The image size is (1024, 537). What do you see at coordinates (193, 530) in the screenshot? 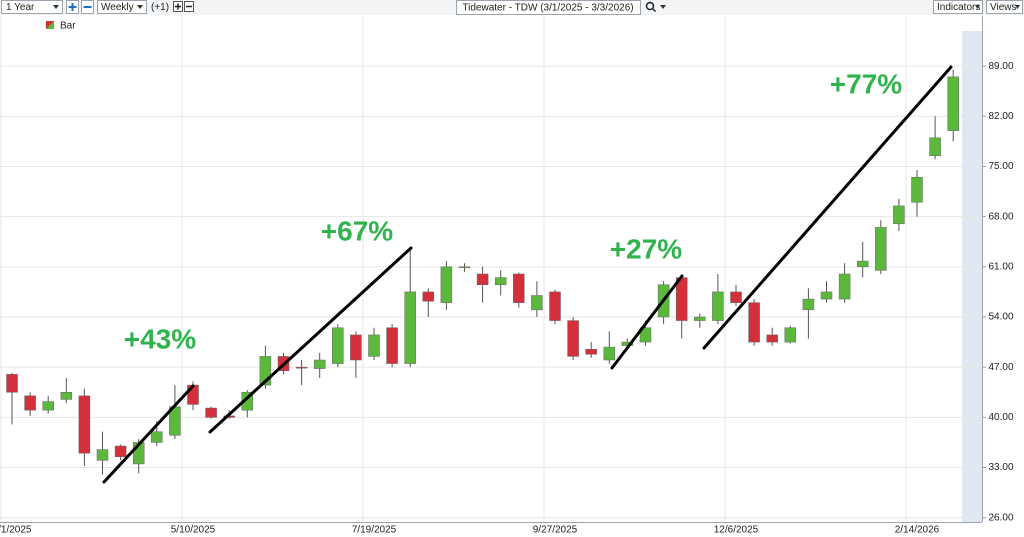
I see `x-tick-label: 5/10/2025` at bounding box center [193, 530].